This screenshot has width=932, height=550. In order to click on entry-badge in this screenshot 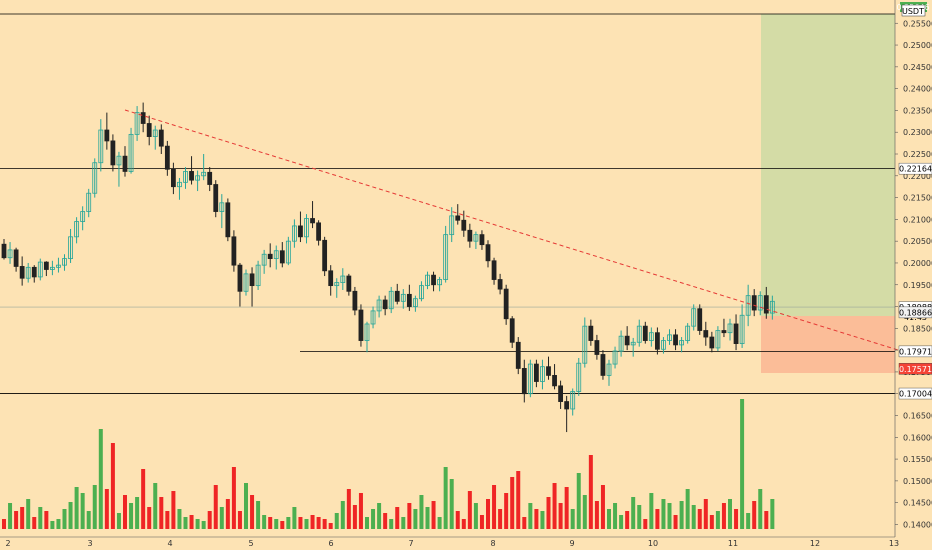, I will do `click(915, 312)`.